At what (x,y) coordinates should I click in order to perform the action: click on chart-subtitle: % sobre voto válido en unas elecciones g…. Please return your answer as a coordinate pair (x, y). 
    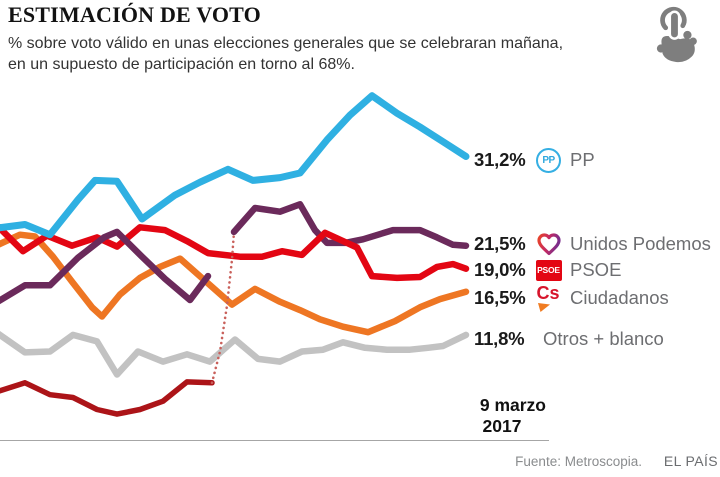
    Looking at the image, I should click on (285, 54).